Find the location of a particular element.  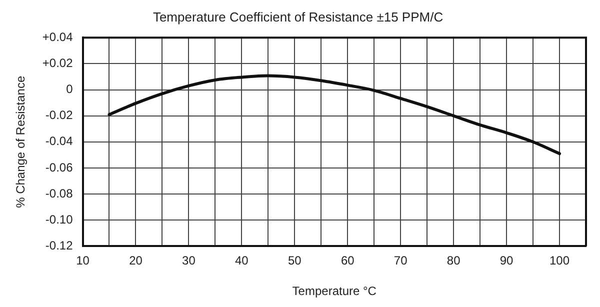

y-tick-label: -0.06 is located at coordinates (59, 167).